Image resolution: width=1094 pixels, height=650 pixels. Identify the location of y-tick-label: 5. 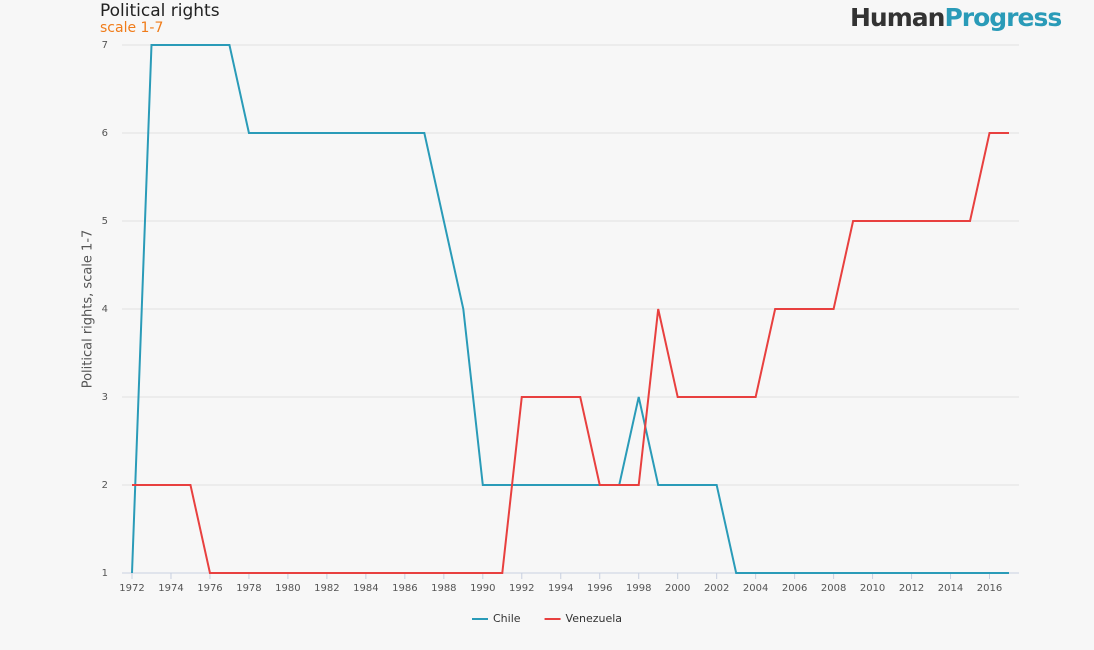
(105, 221).